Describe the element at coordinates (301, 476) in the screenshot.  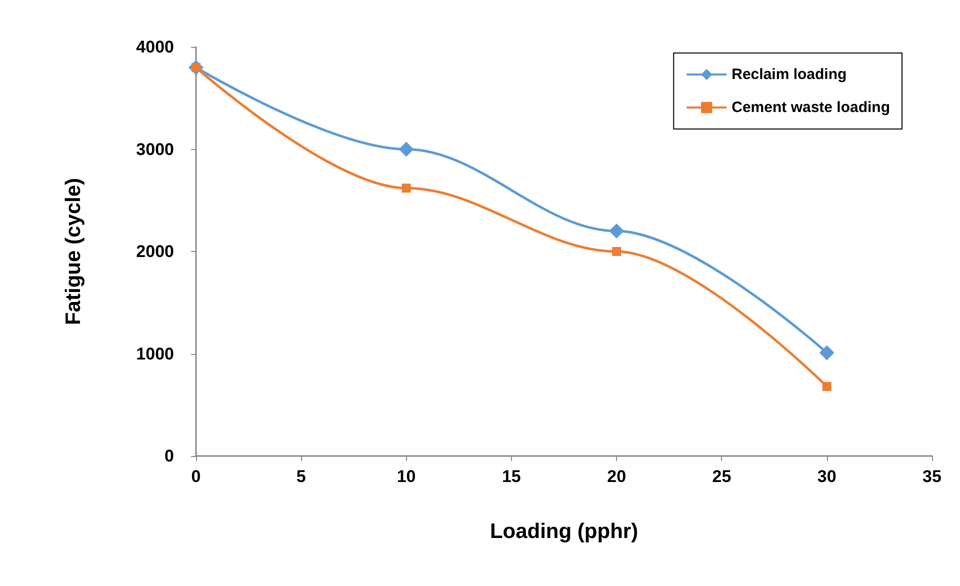
I see `x-tick-label: 5` at that location.